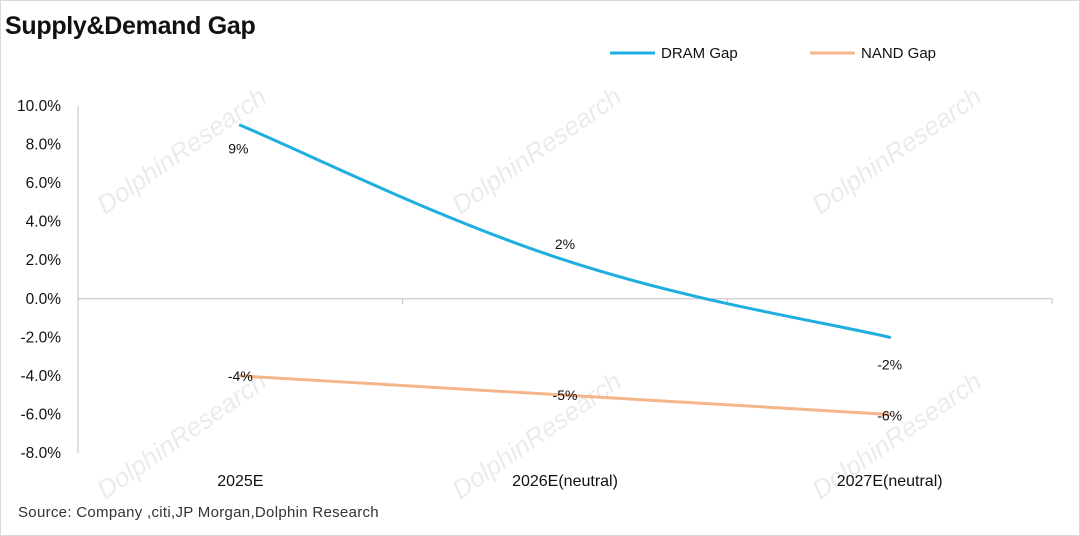  I want to click on x-tick-label: 2027E(neutral), so click(890, 481).